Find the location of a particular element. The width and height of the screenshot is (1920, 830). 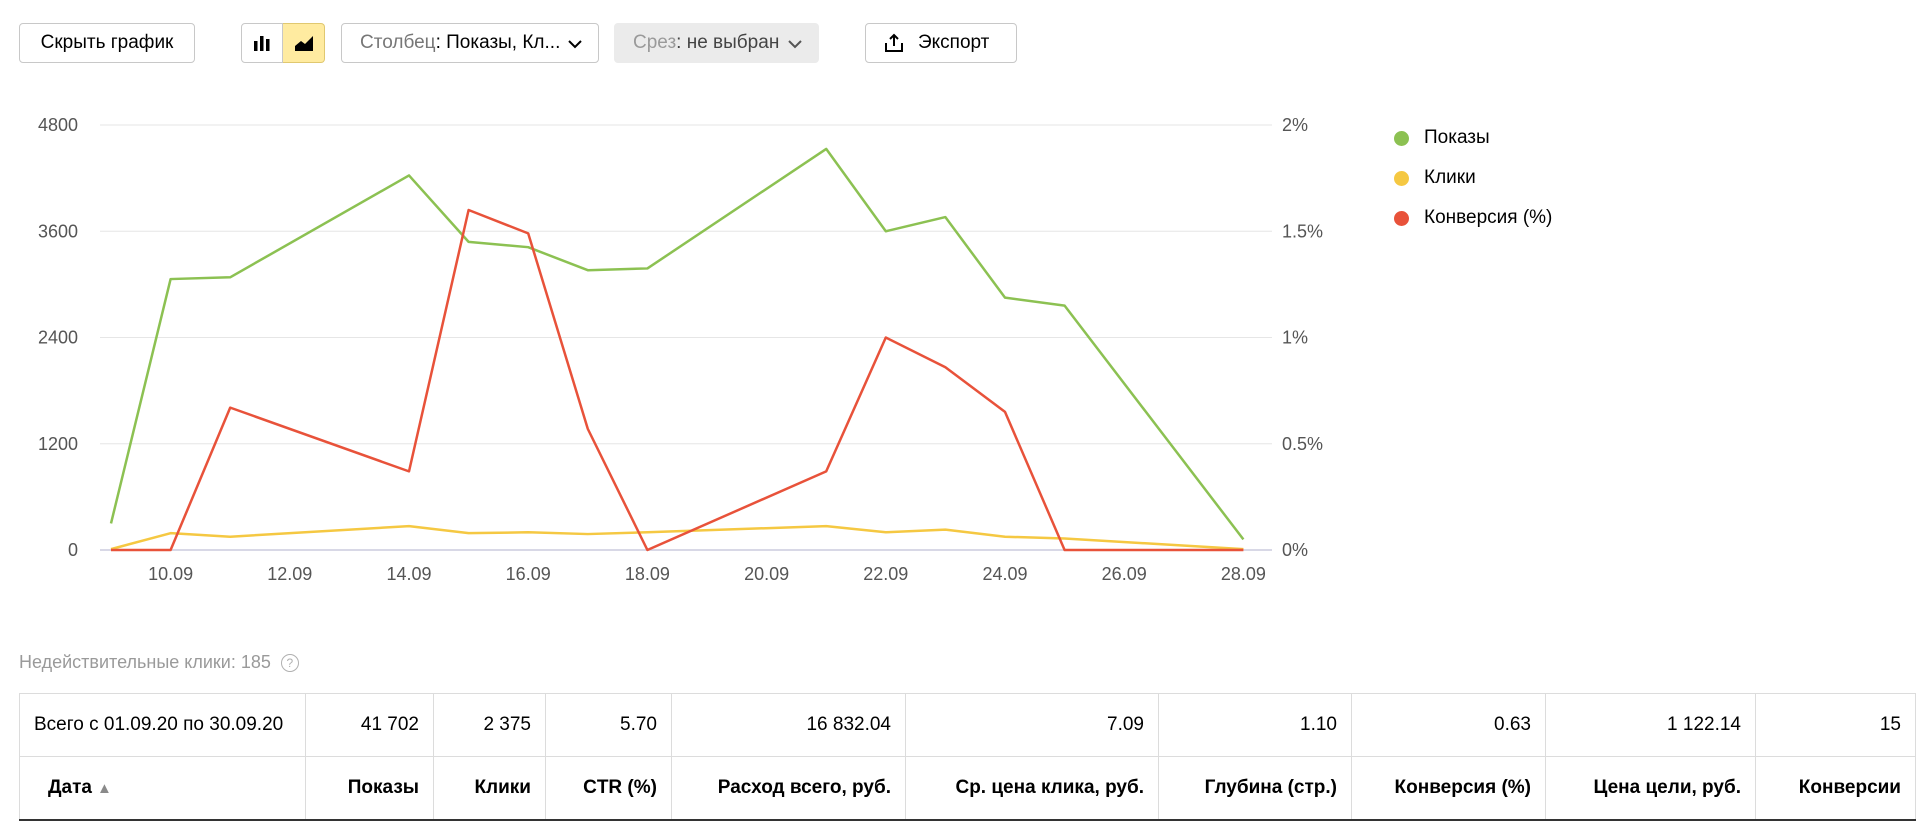

series-line is located at coordinates (677, 537).